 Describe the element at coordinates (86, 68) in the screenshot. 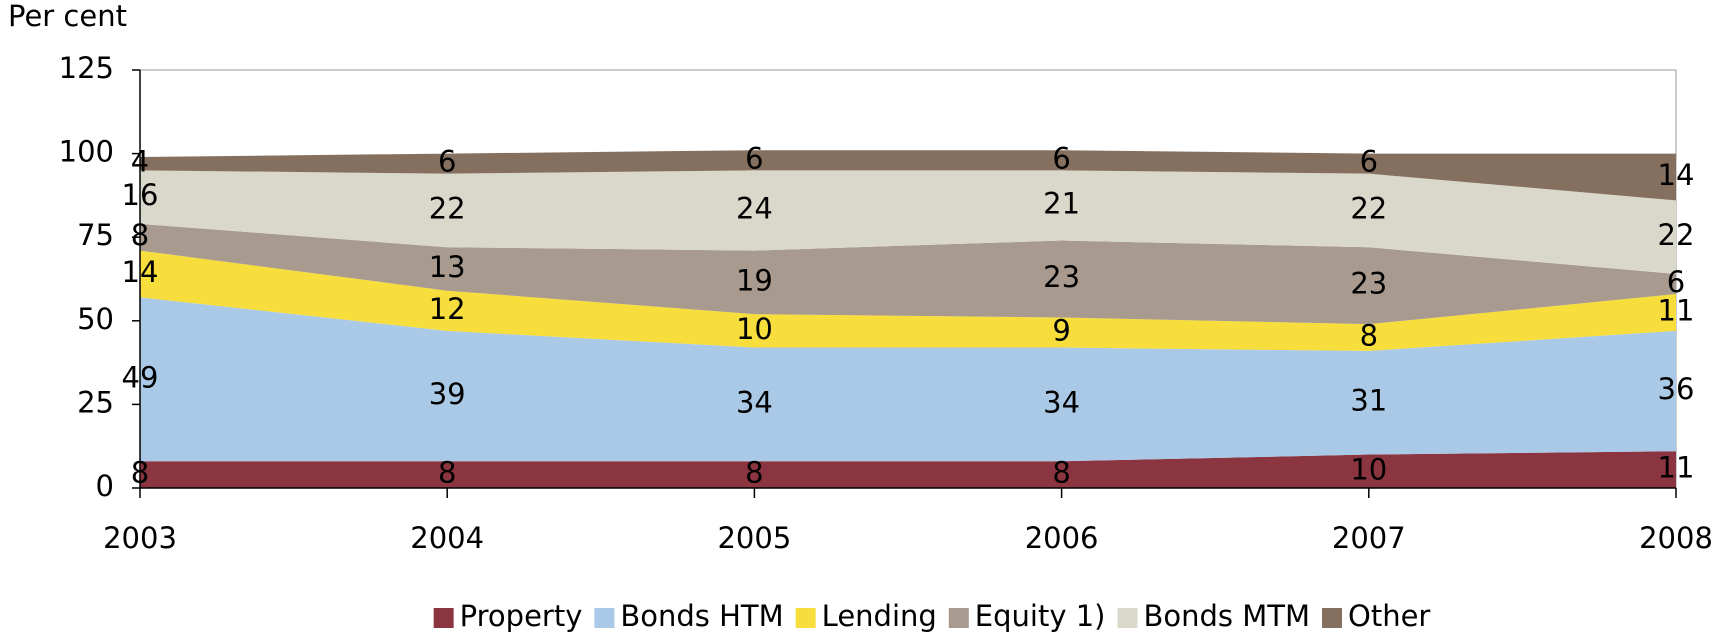

I see `y-tick-label: 125` at that location.